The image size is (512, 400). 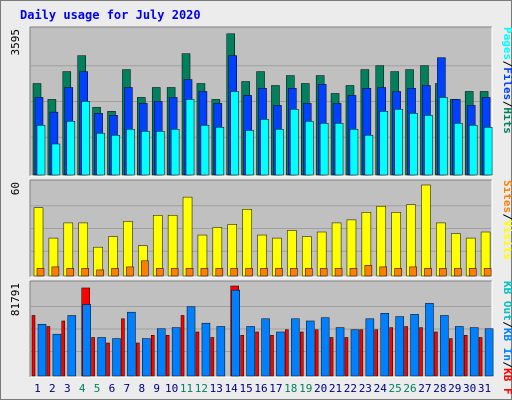 I want to click on legend-item: KB In, so click(x=506, y=344).